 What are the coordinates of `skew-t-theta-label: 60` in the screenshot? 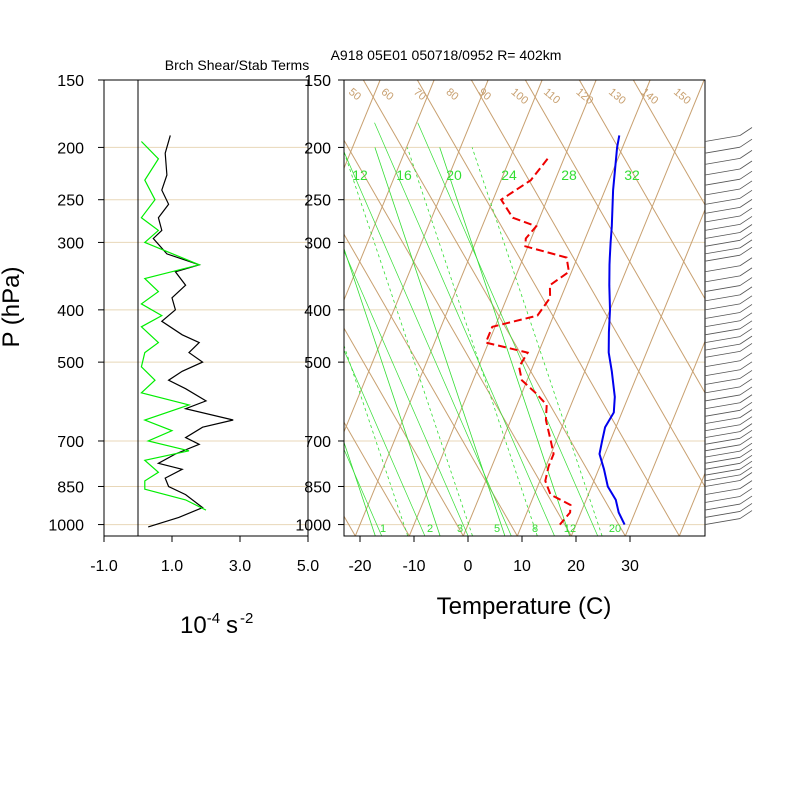 It's located at (387, 94).